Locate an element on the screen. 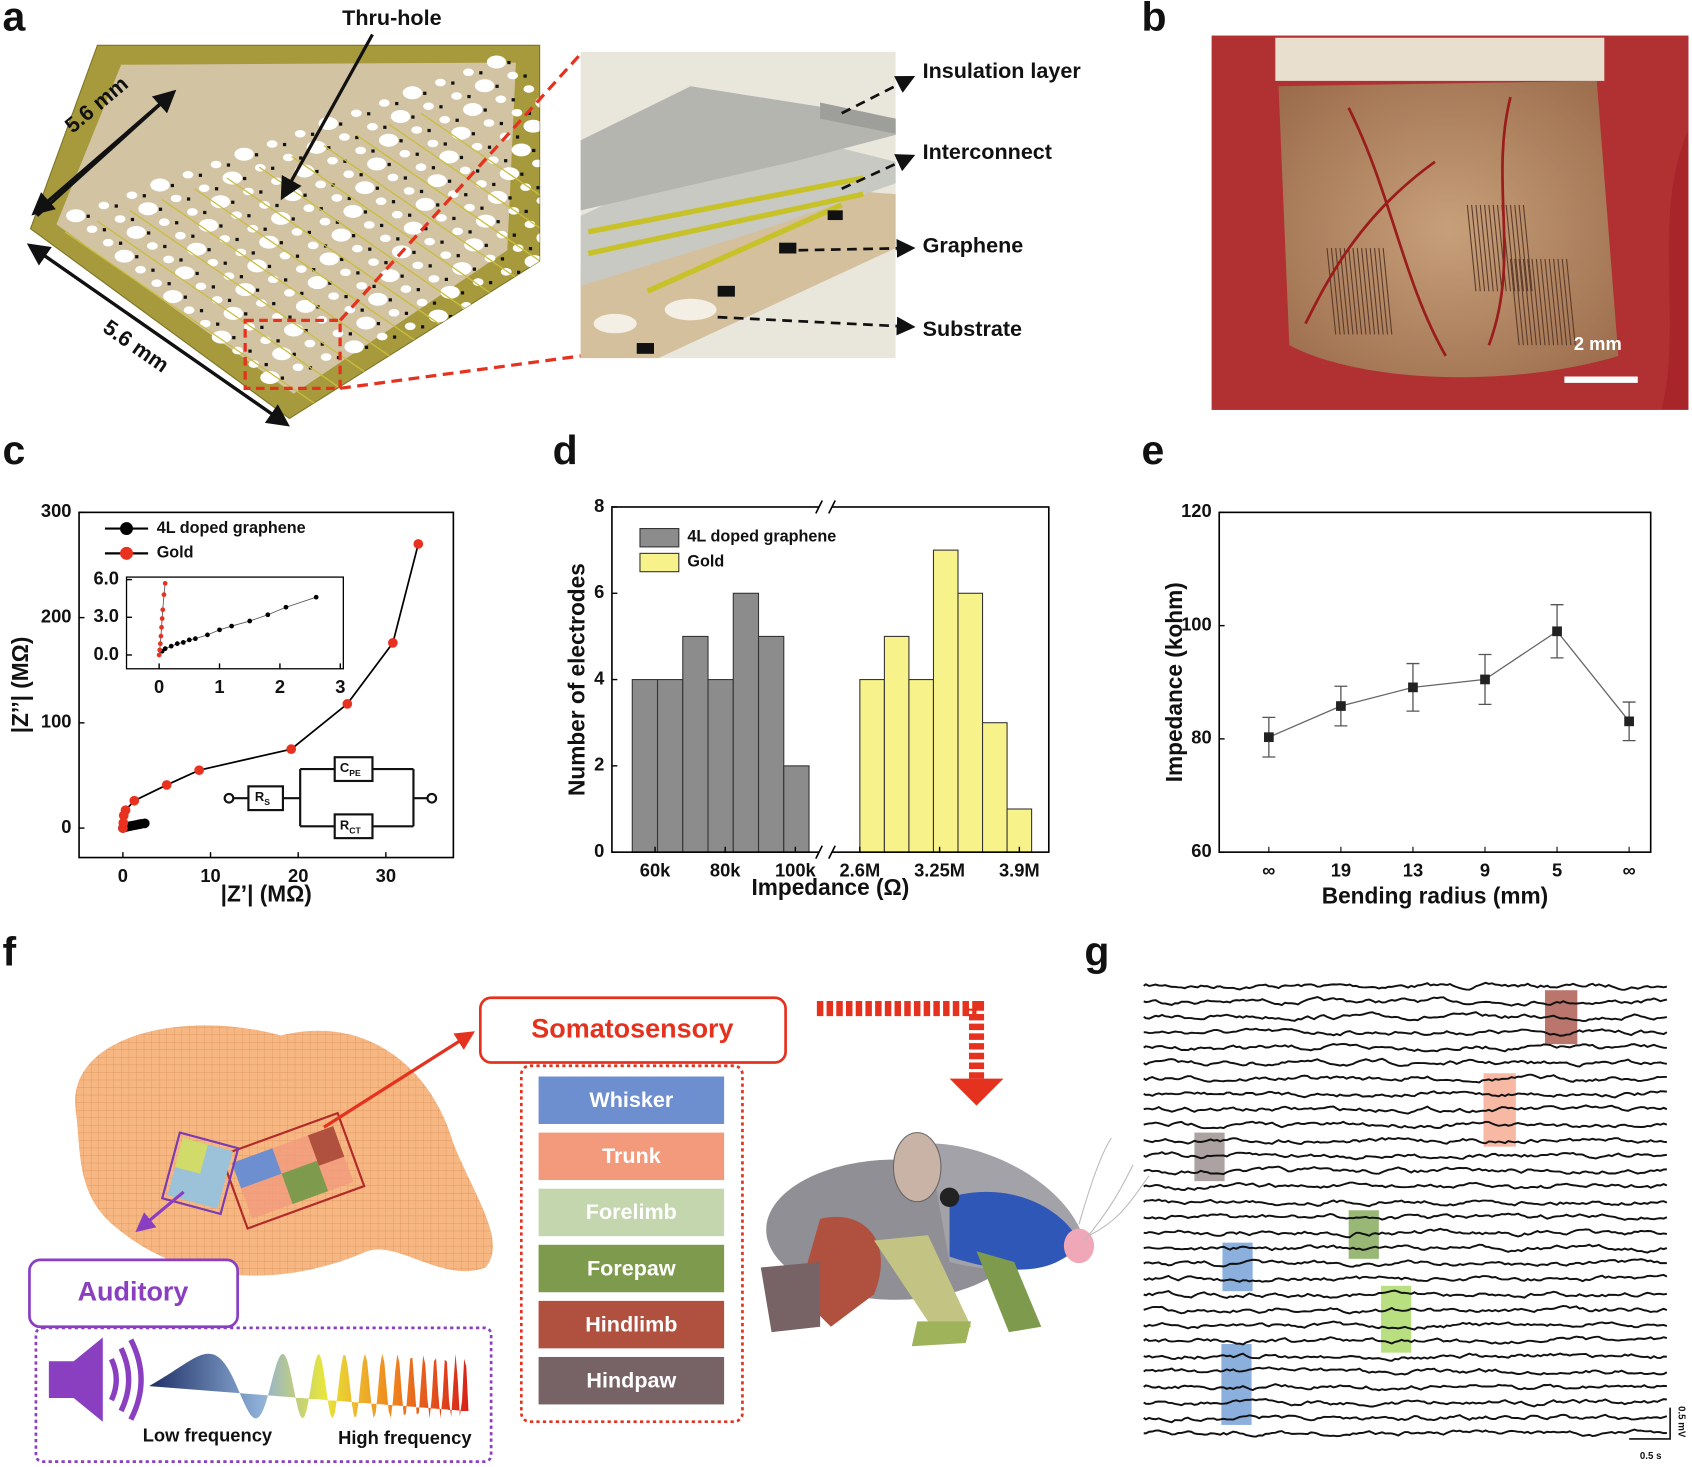 The width and height of the screenshot is (1692, 1467). x-tick-label: 2.6M is located at coordinates (859, 869).